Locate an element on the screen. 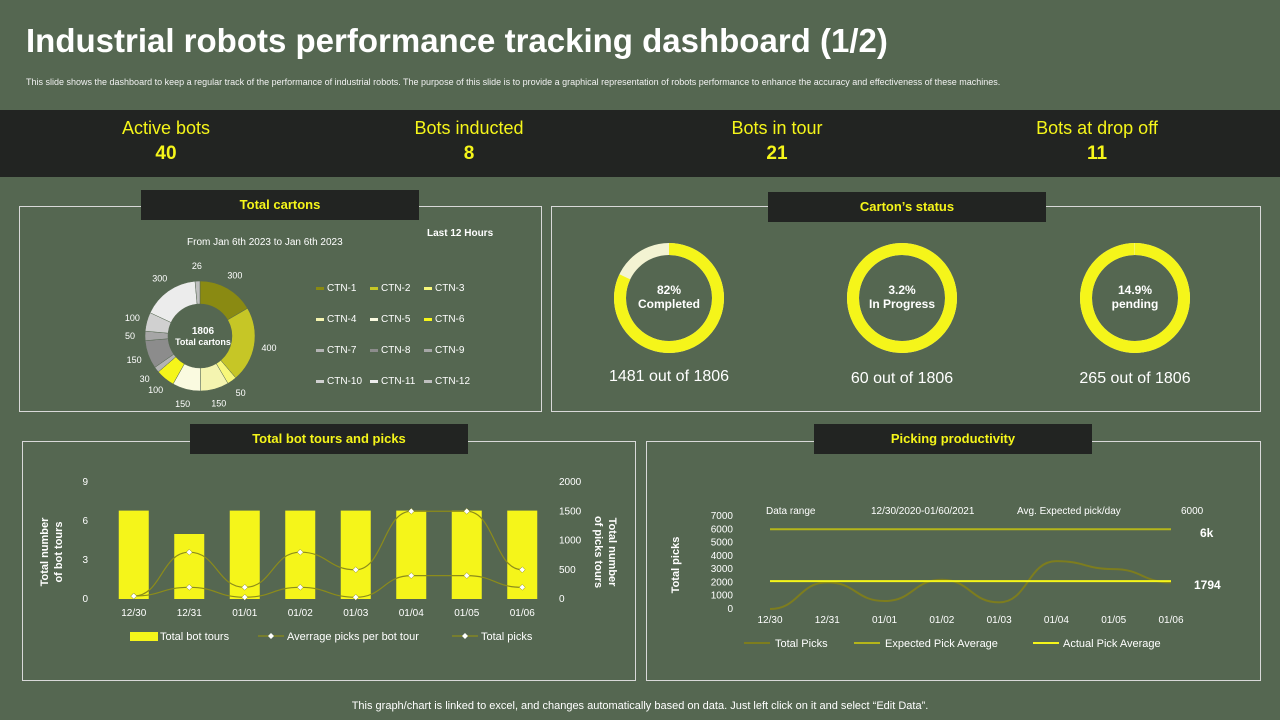 Image resolution: width=1280 pixels, height=720 pixels. legend-item: CTN-10 is located at coordinates (339, 381).